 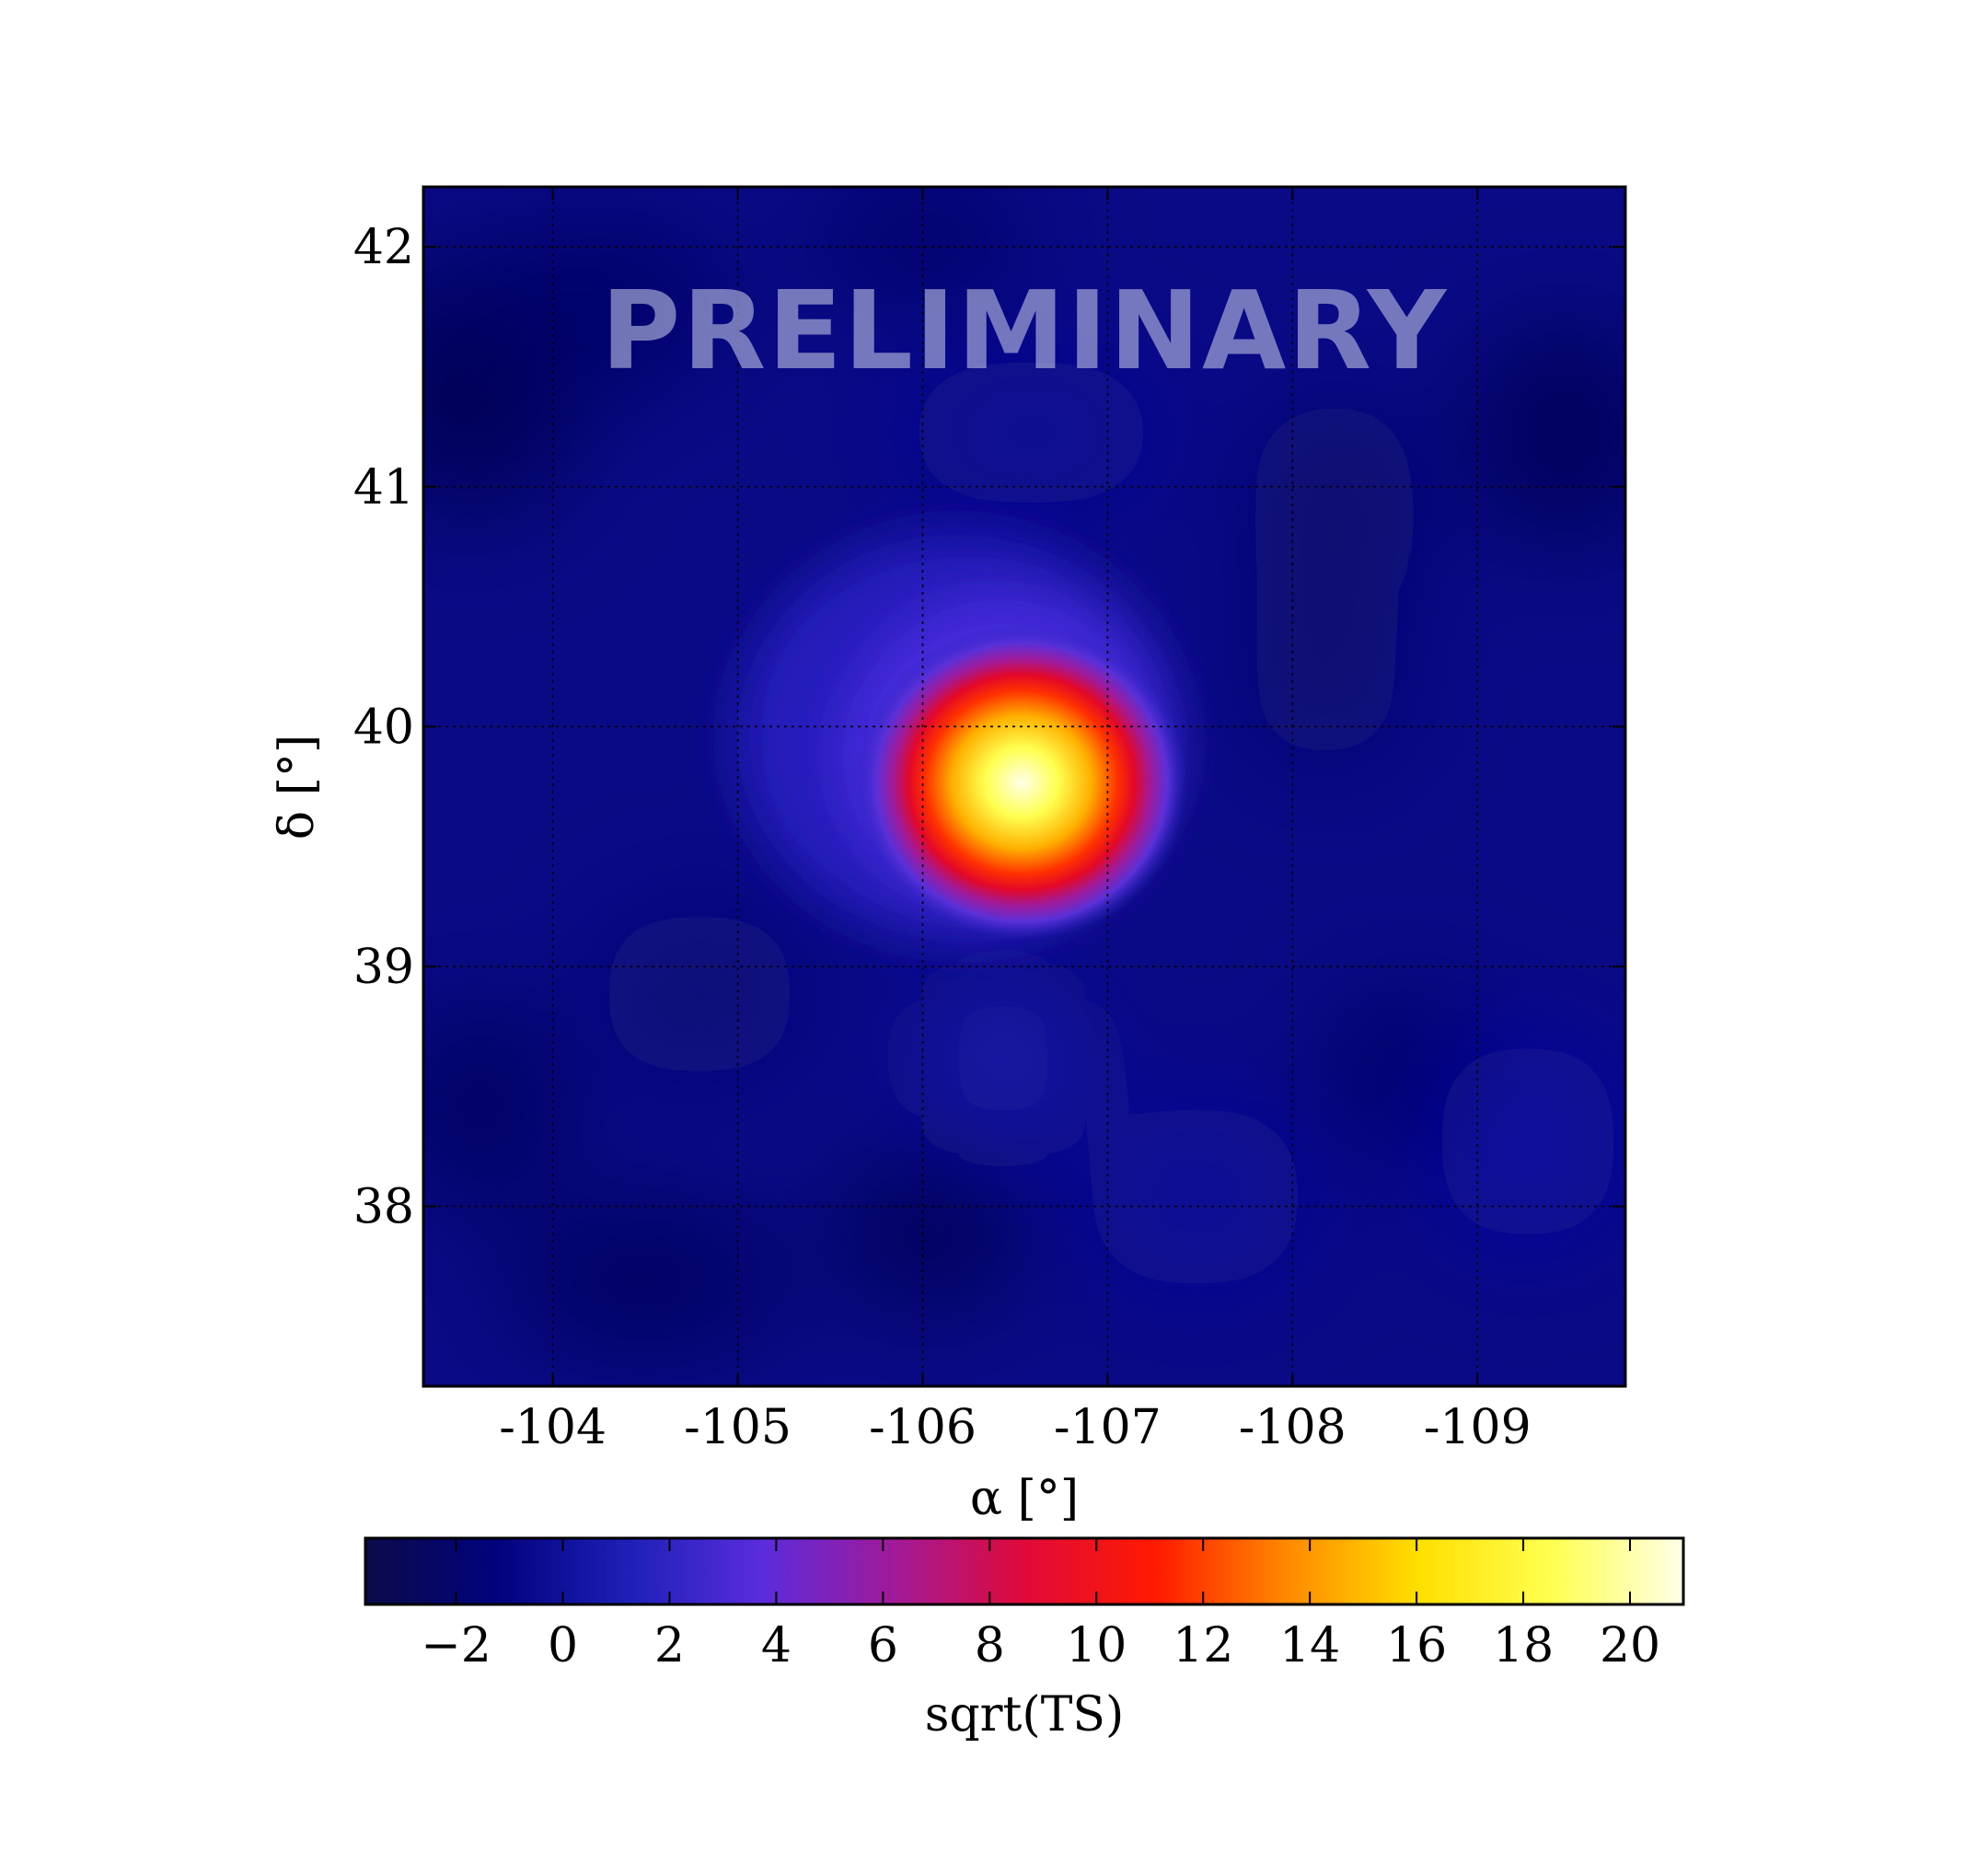 What do you see at coordinates (883, 1646) in the screenshot?
I see `colorbar-tick-label: 6` at bounding box center [883, 1646].